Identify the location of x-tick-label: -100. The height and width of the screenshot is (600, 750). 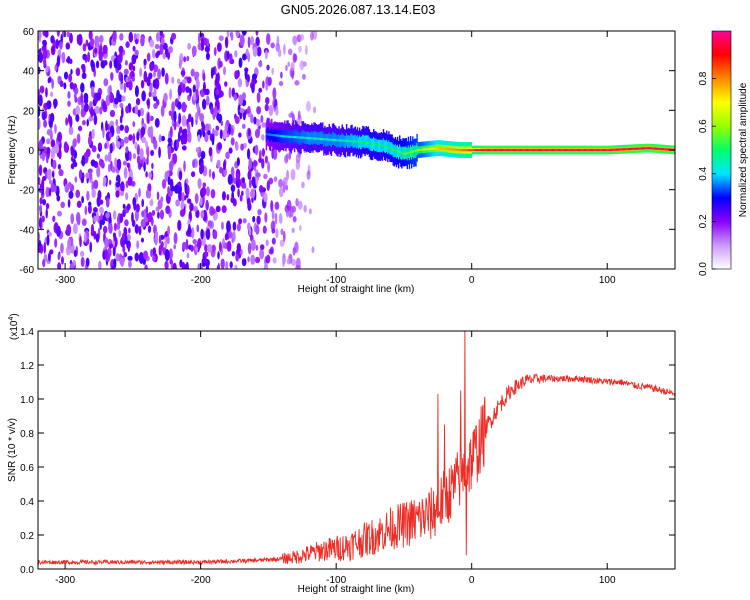
(336, 280).